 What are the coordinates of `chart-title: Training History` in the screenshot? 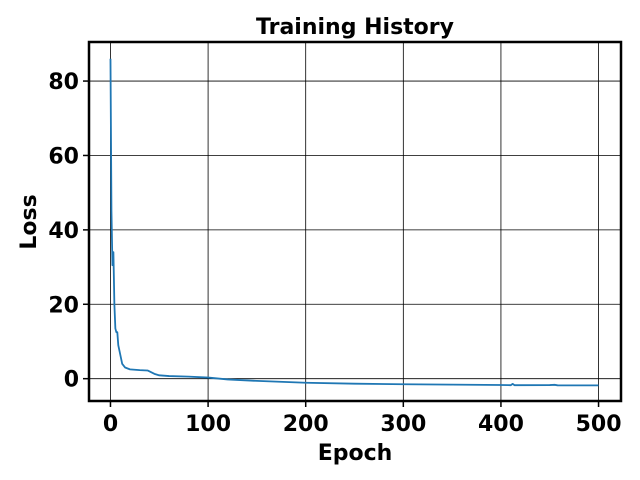 It's located at (355, 27).